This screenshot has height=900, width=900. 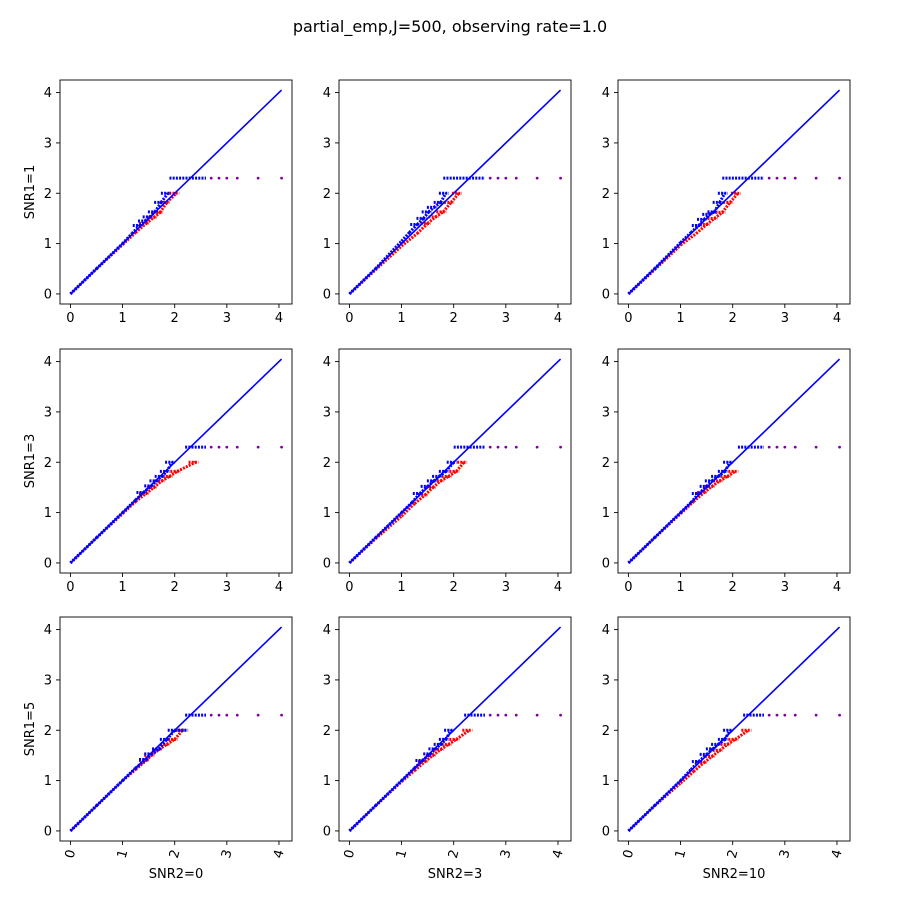 I want to click on panel-r3-c3: 0 1 2 3 4 0 1 2 3 4, so click(x=726, y=738).